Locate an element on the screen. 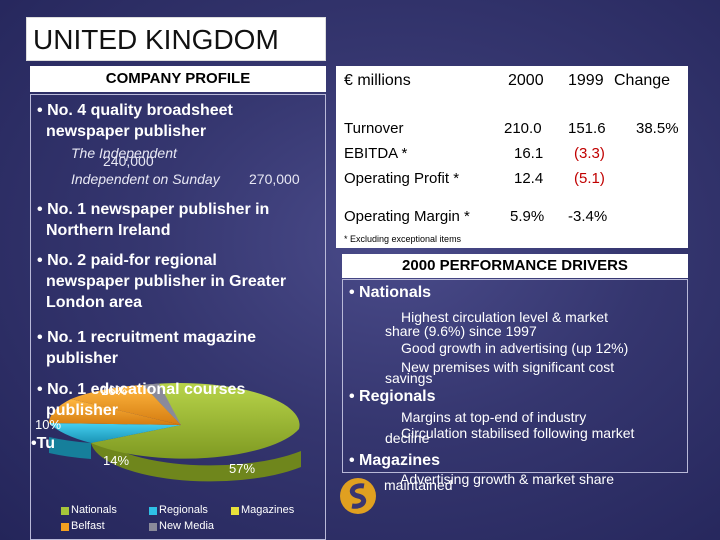  table-footnote: * Excluding exceptional items is located at coordinates (403, 239).